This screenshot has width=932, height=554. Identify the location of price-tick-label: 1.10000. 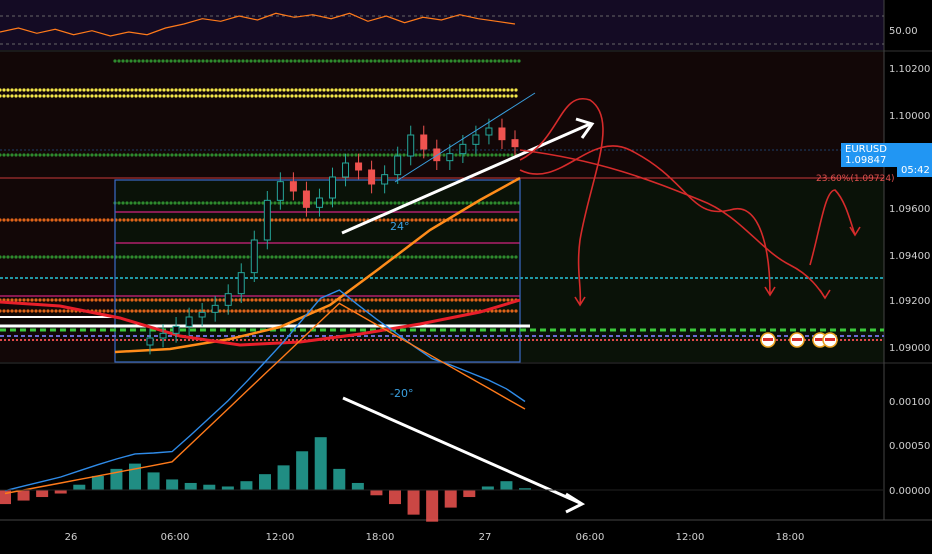
(909, 116).